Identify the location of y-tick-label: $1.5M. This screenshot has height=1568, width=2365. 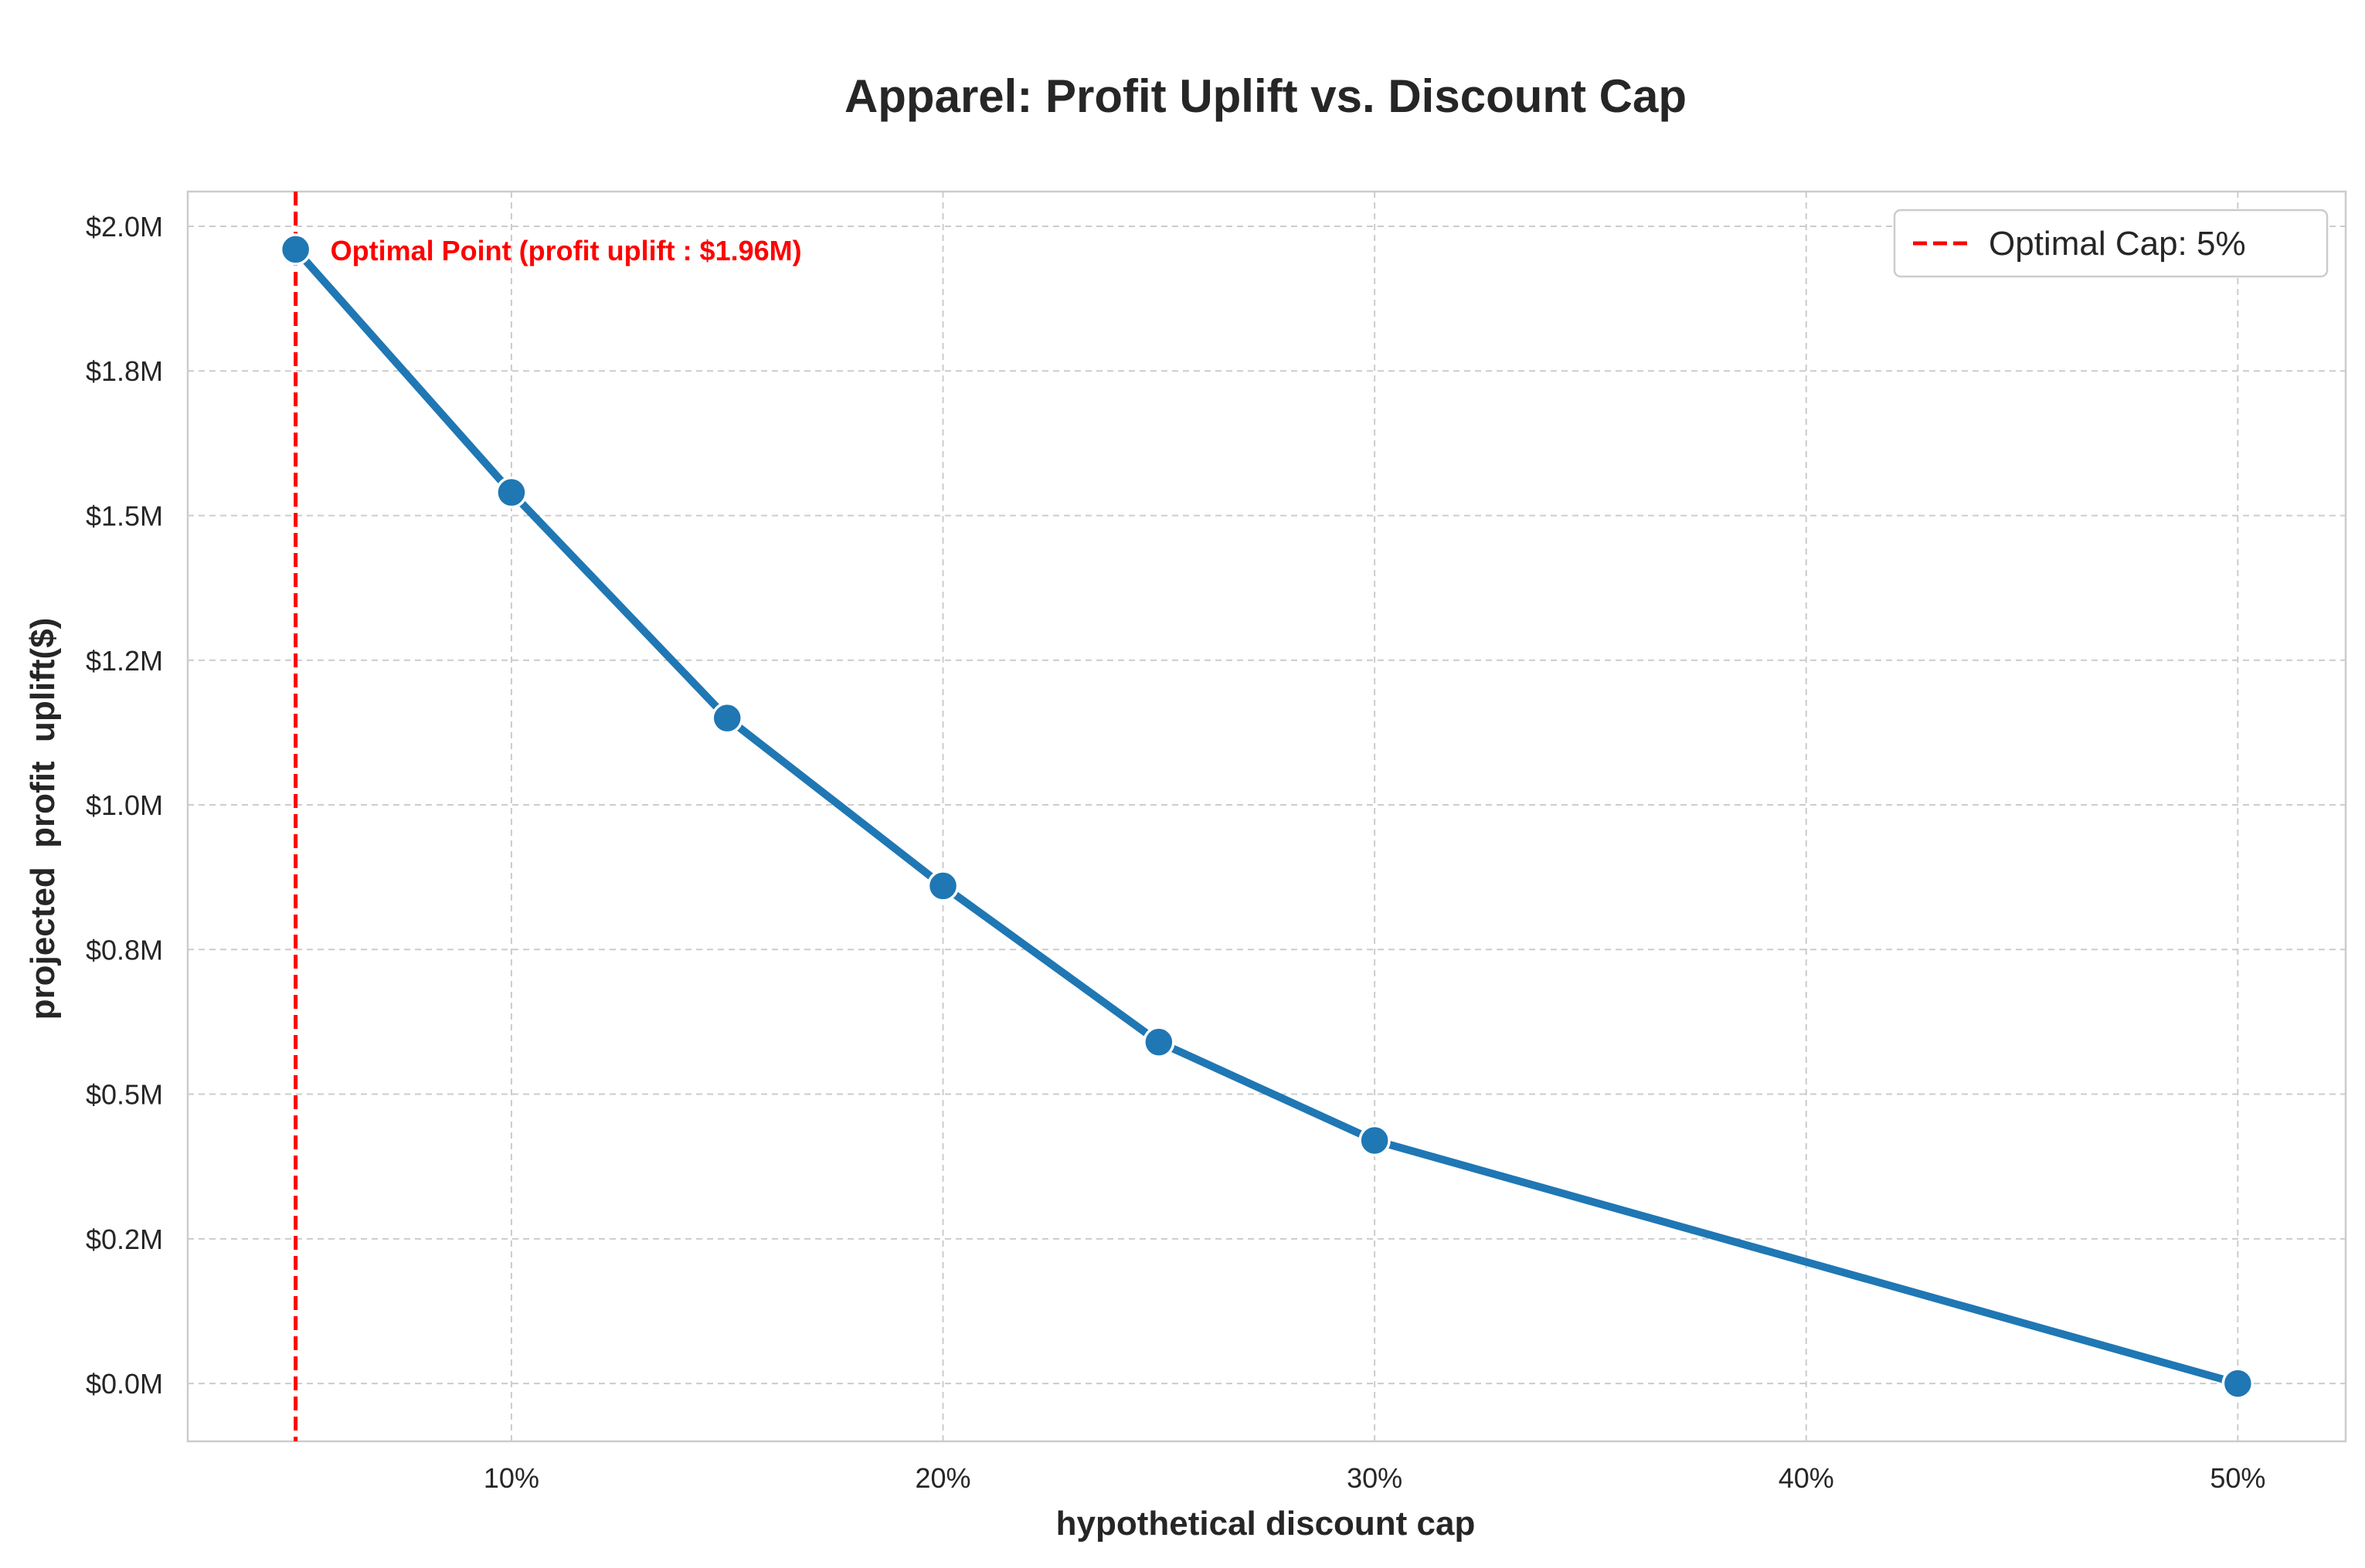
(124, 515).